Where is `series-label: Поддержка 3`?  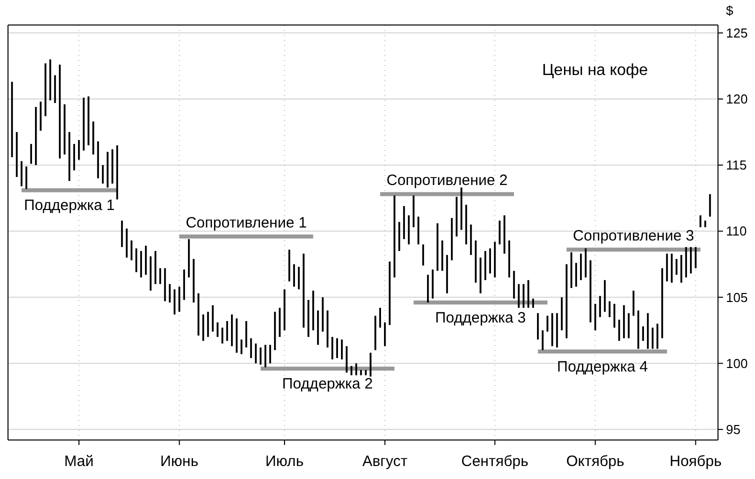 series-label: Поддержка 3 is located at coordinates (480, 318).